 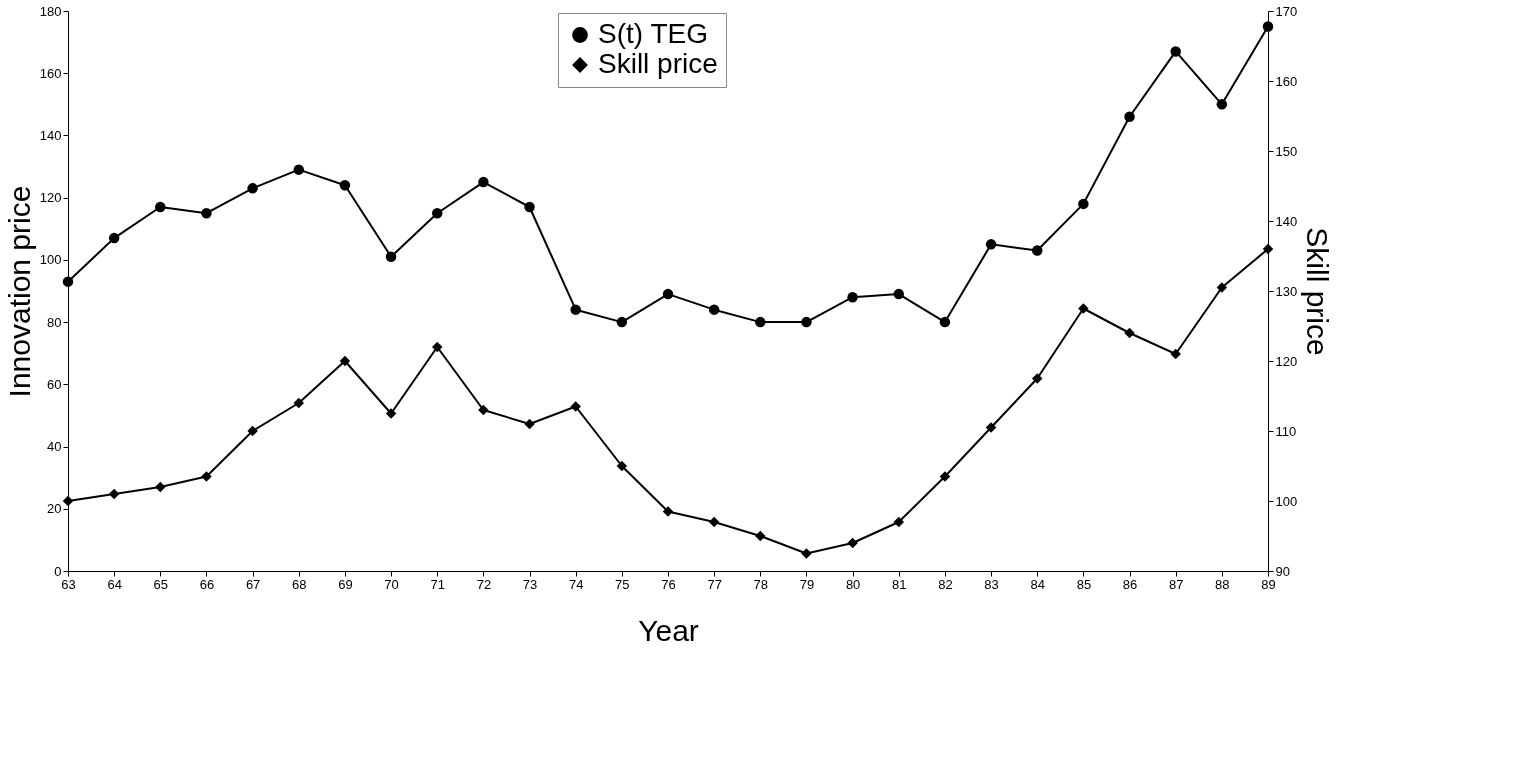 I want to click on x-tick-label: 79, so click(x=807, y=584).